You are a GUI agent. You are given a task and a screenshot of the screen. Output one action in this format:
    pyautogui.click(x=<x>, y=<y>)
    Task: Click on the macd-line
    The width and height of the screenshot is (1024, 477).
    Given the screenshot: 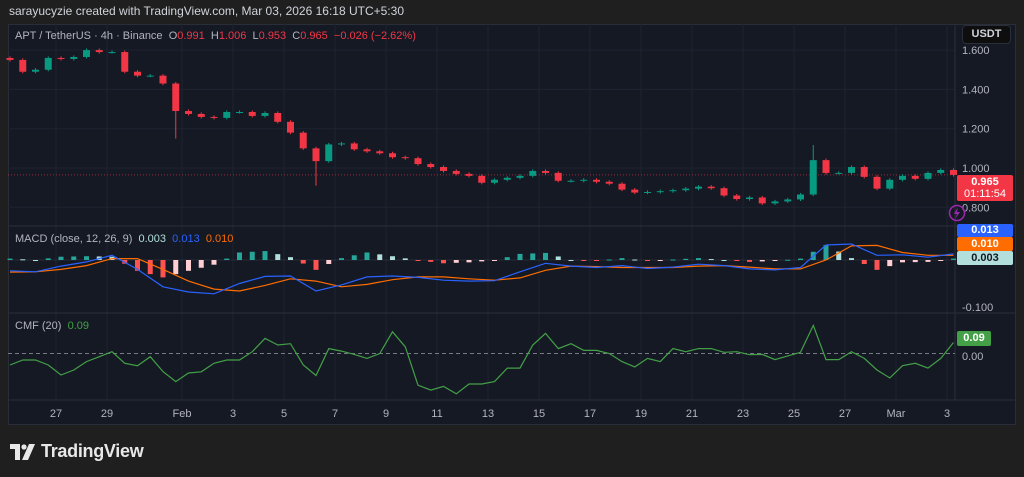 What is the action you would take?
    pyautogui.click(x=481, y=269)
    